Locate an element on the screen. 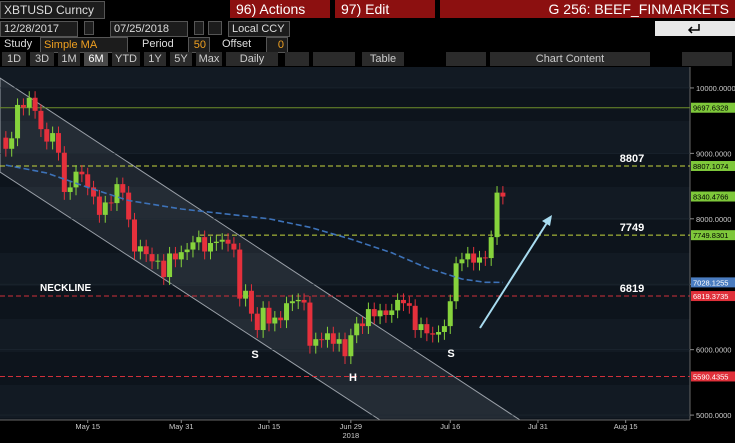 The width and height of the screenshot is (735, 443). y-tick-label: 9000.0000 is located at coordinates (713, 153).